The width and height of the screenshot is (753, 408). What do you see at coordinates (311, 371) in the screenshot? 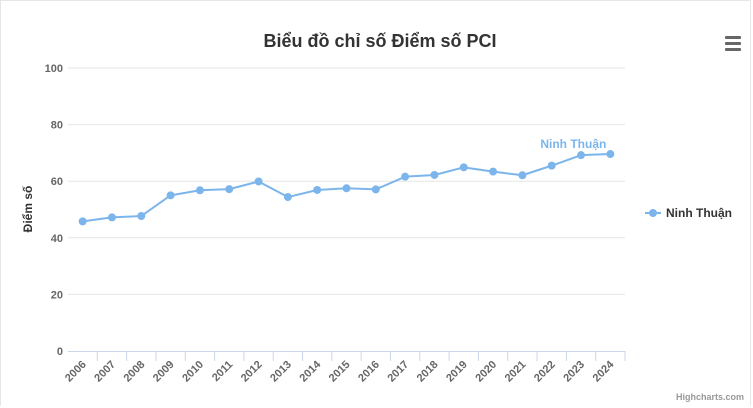
I see `x-tick-label: 2014` at bounding box center [311, 371].